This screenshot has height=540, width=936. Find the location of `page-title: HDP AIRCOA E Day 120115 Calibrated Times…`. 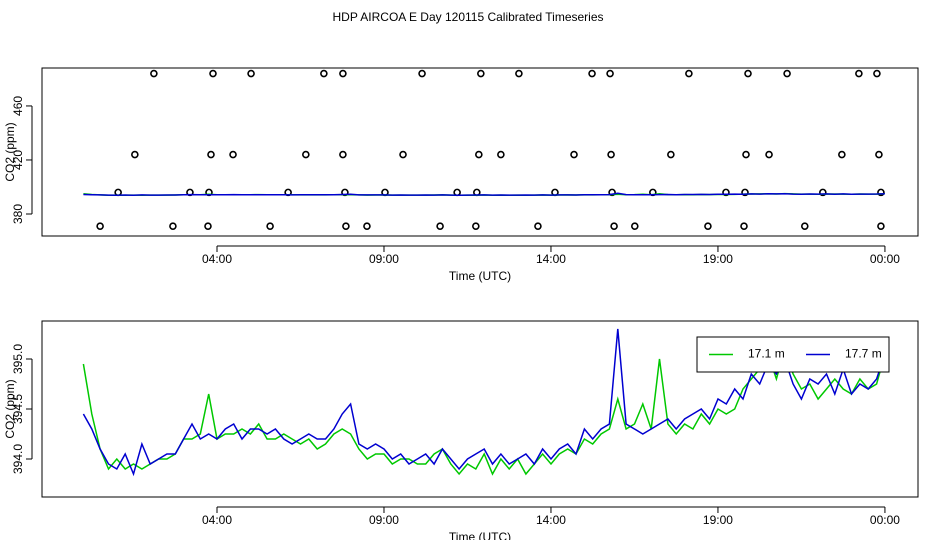

page-title: HDP AIRCOA E Day 120115 Calibrated Times… is located at coordinates (467, 17).